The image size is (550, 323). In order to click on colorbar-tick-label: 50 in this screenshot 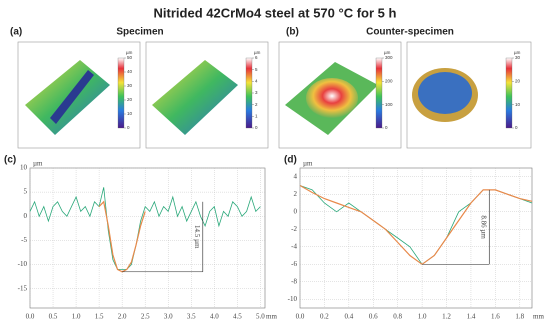, I will do `click(130, 57)`.